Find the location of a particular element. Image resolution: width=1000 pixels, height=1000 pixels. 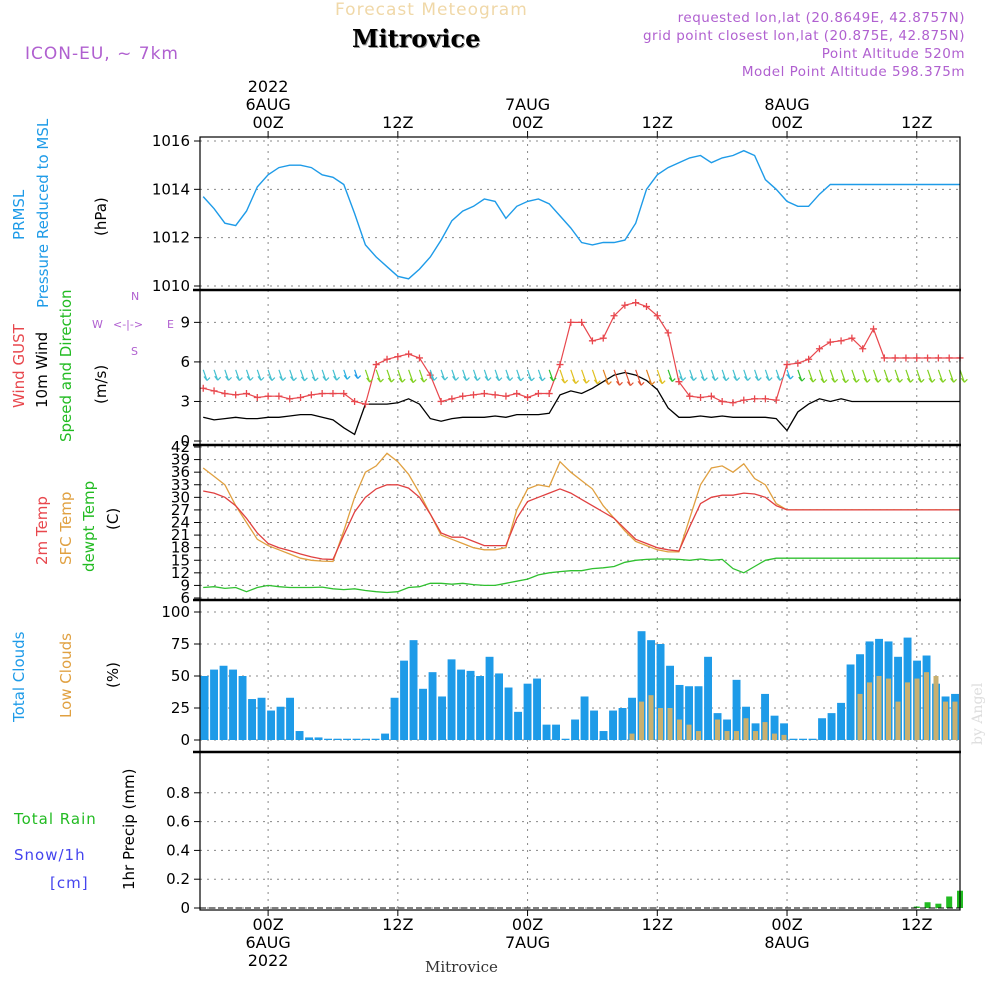

y-tick-label: 0.4 is located at coordinates (178, 850).